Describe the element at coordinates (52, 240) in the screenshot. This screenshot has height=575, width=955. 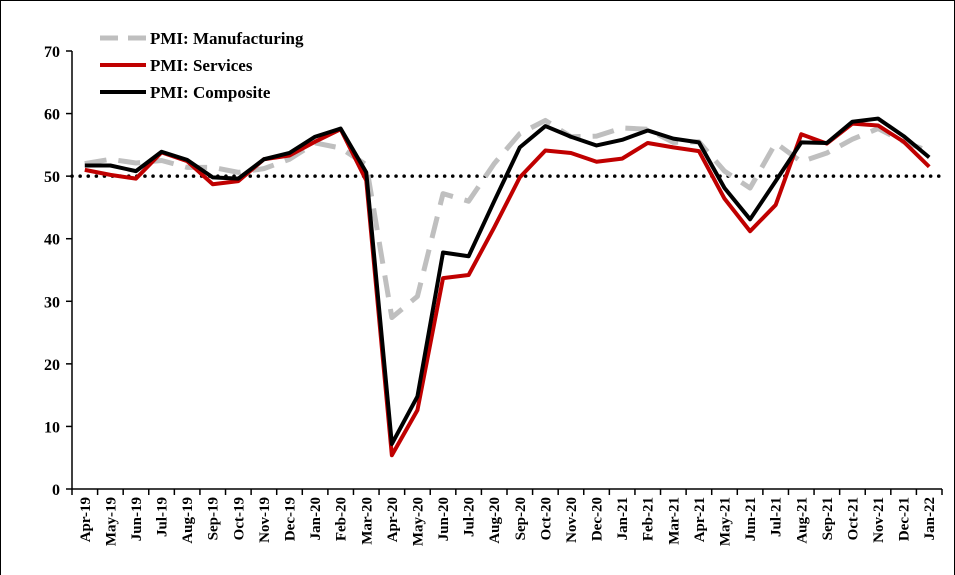
I see `y-tick-label: 40` at that location.